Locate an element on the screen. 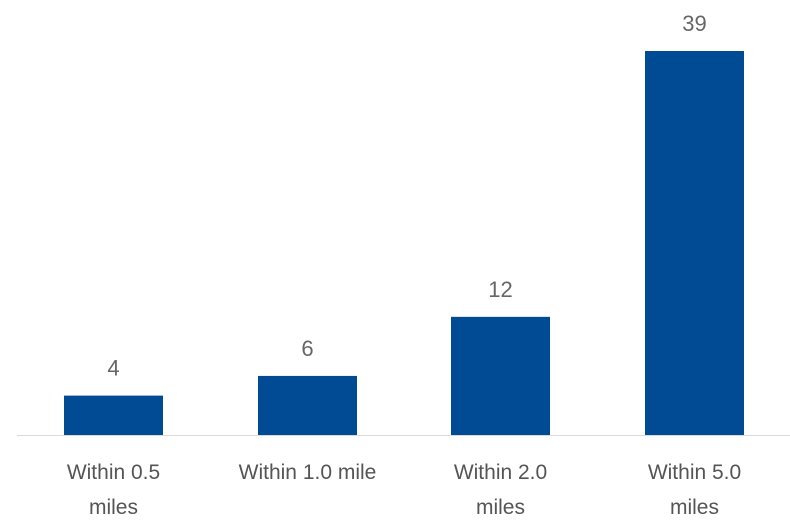 The height and width of the screenshot is (523, 790). category-label-4-line-1: Within 5.0 is located at coordinates (694, 472).